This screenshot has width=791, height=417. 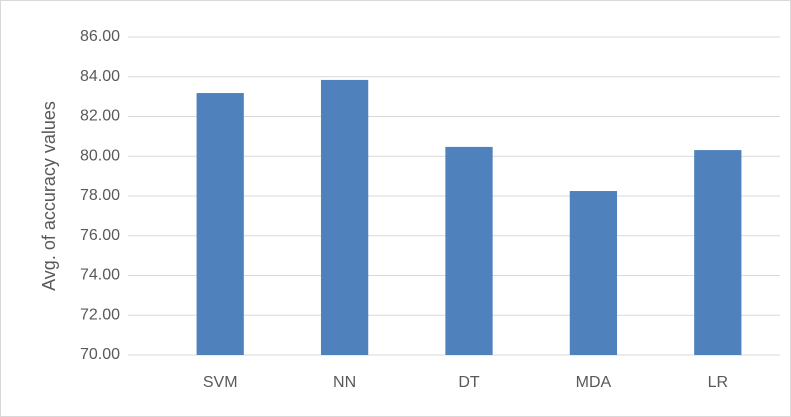 I want to click on x-tick-label: MDA, so click(x=594, y=382).